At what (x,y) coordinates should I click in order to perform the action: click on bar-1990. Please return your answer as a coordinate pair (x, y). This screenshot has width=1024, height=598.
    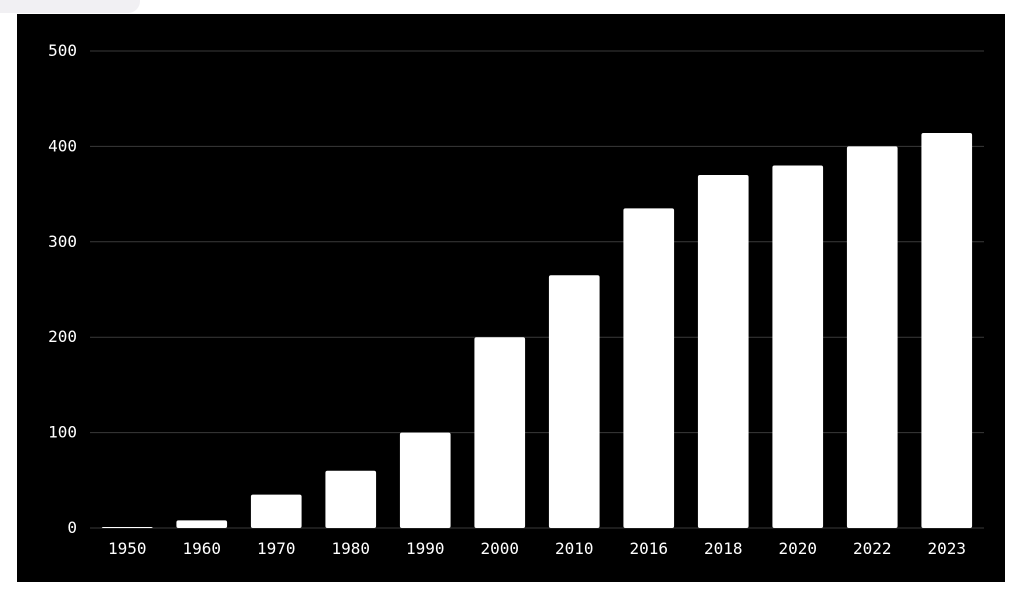
    Looking at the image, I should click on (425, 480).